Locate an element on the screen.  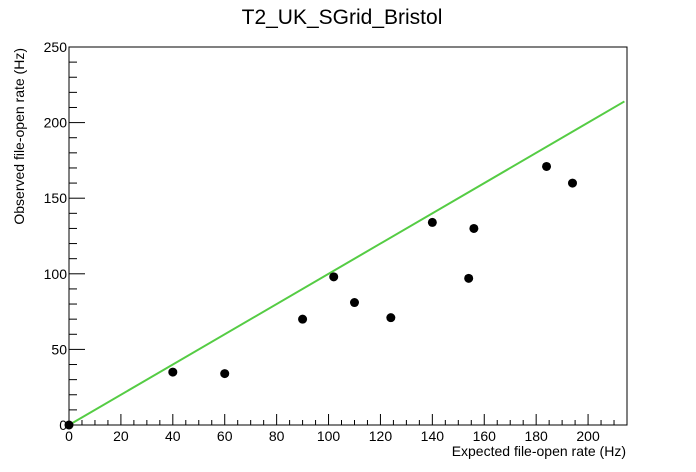
x-tick-label: 200 is located at coordinates (588, 436).